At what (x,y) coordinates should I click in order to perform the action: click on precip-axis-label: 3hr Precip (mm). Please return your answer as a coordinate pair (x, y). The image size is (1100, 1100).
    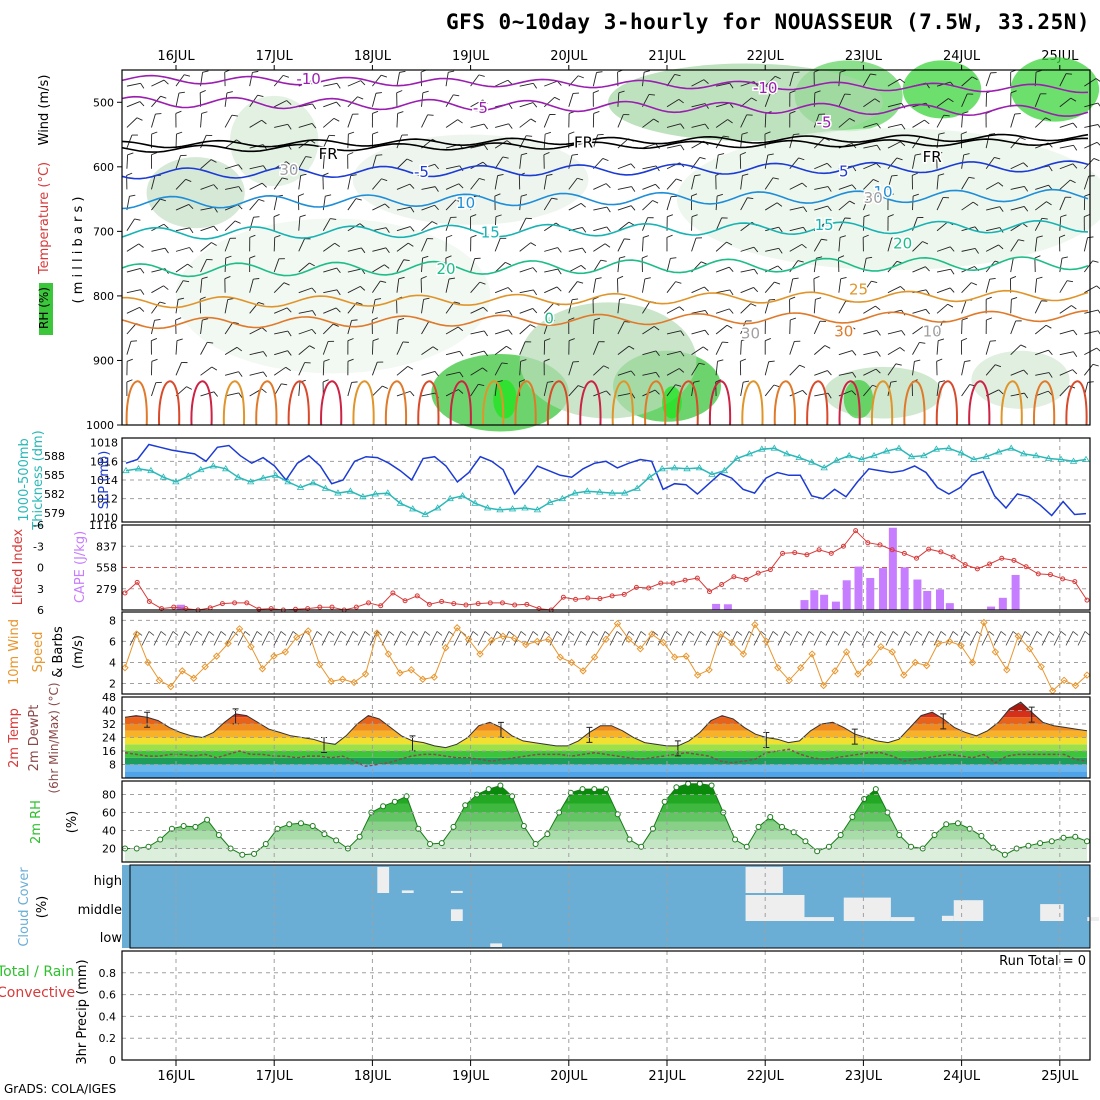
    Looking at the image, I should click on (82, 1011).